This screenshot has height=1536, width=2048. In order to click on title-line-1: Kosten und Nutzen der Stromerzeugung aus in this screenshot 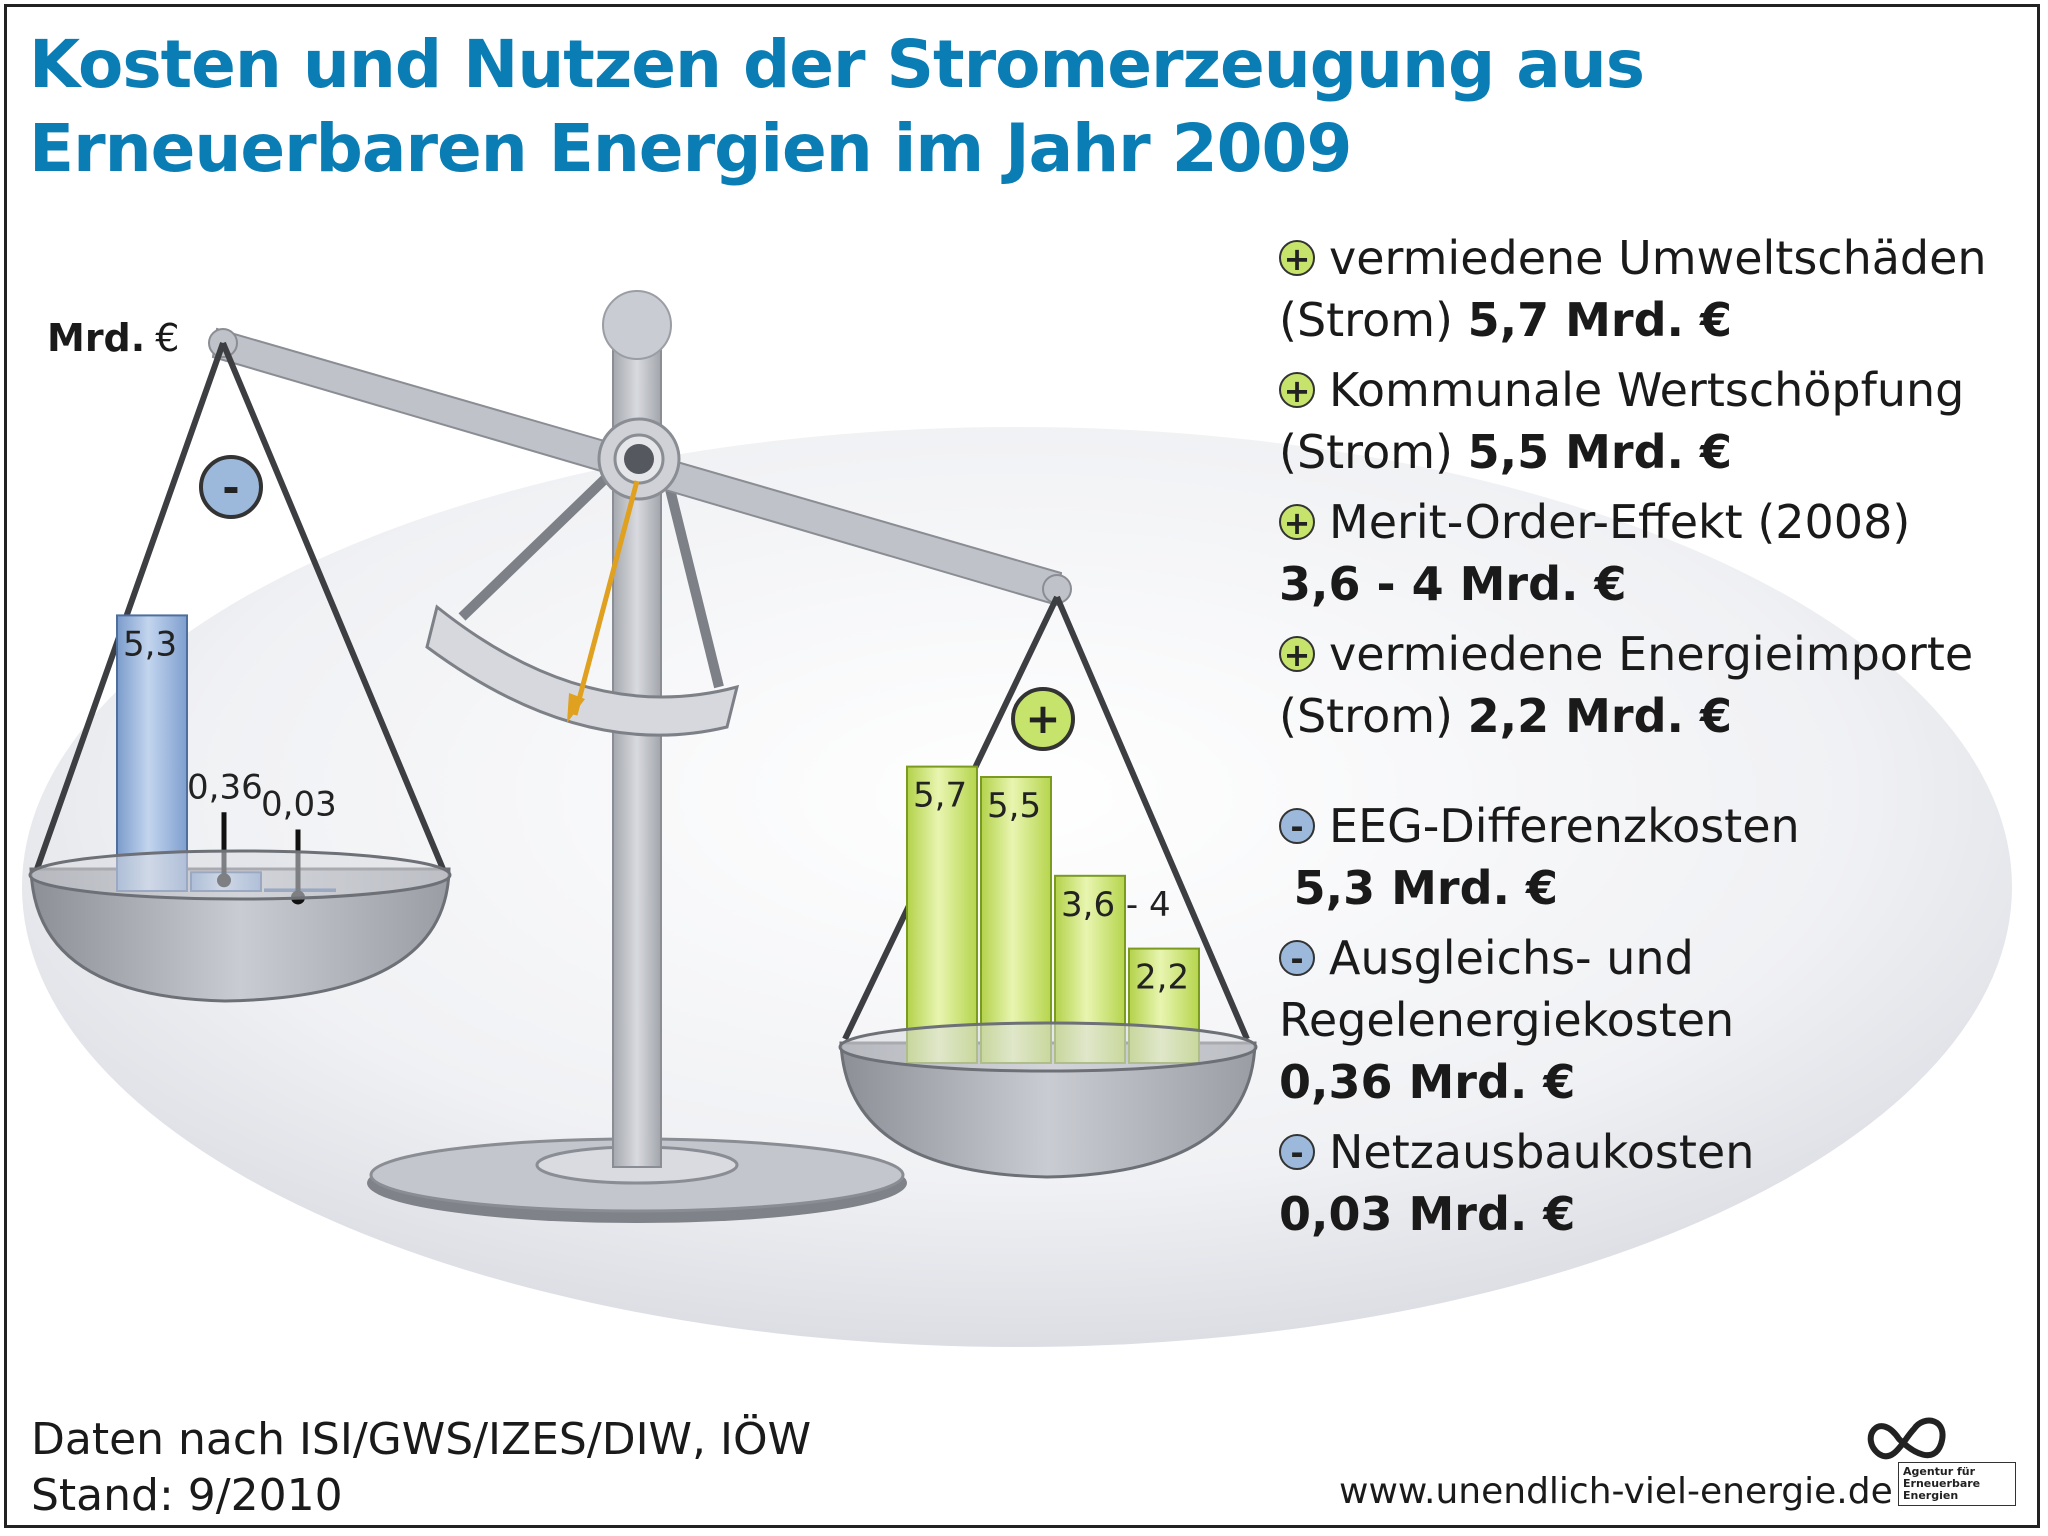, I will do `click(837, 64)`.